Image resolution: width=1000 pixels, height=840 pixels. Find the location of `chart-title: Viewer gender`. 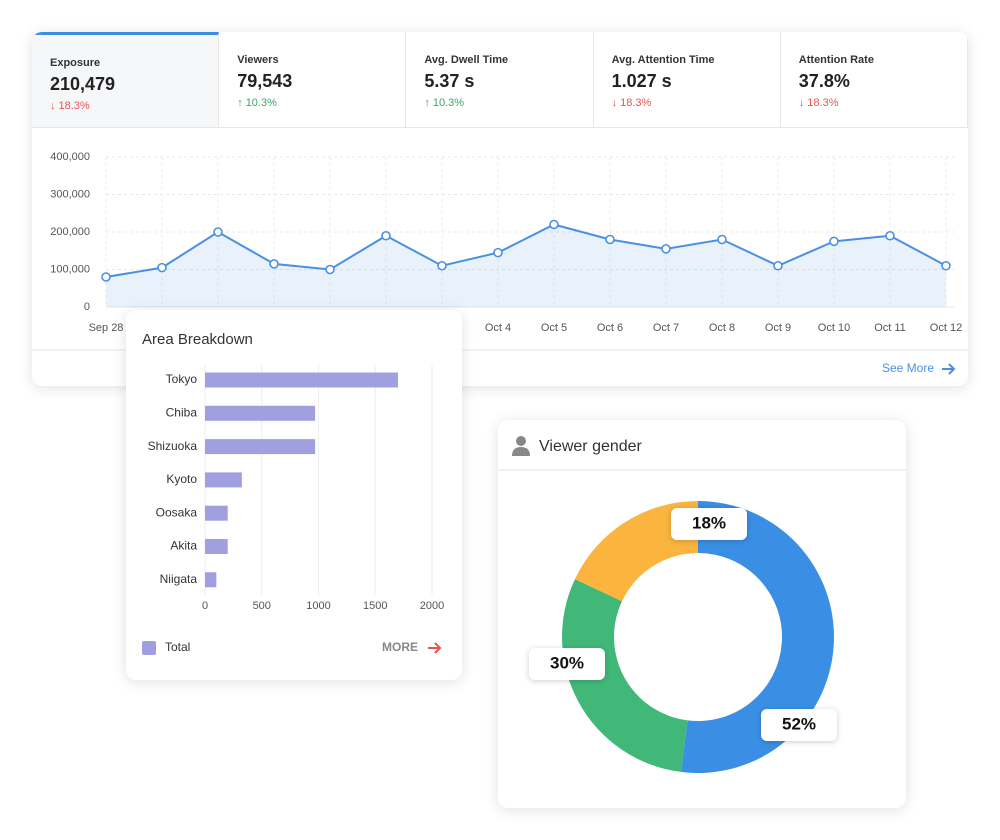

chart-title: Viewer gender is located at coordinates (591, 446).